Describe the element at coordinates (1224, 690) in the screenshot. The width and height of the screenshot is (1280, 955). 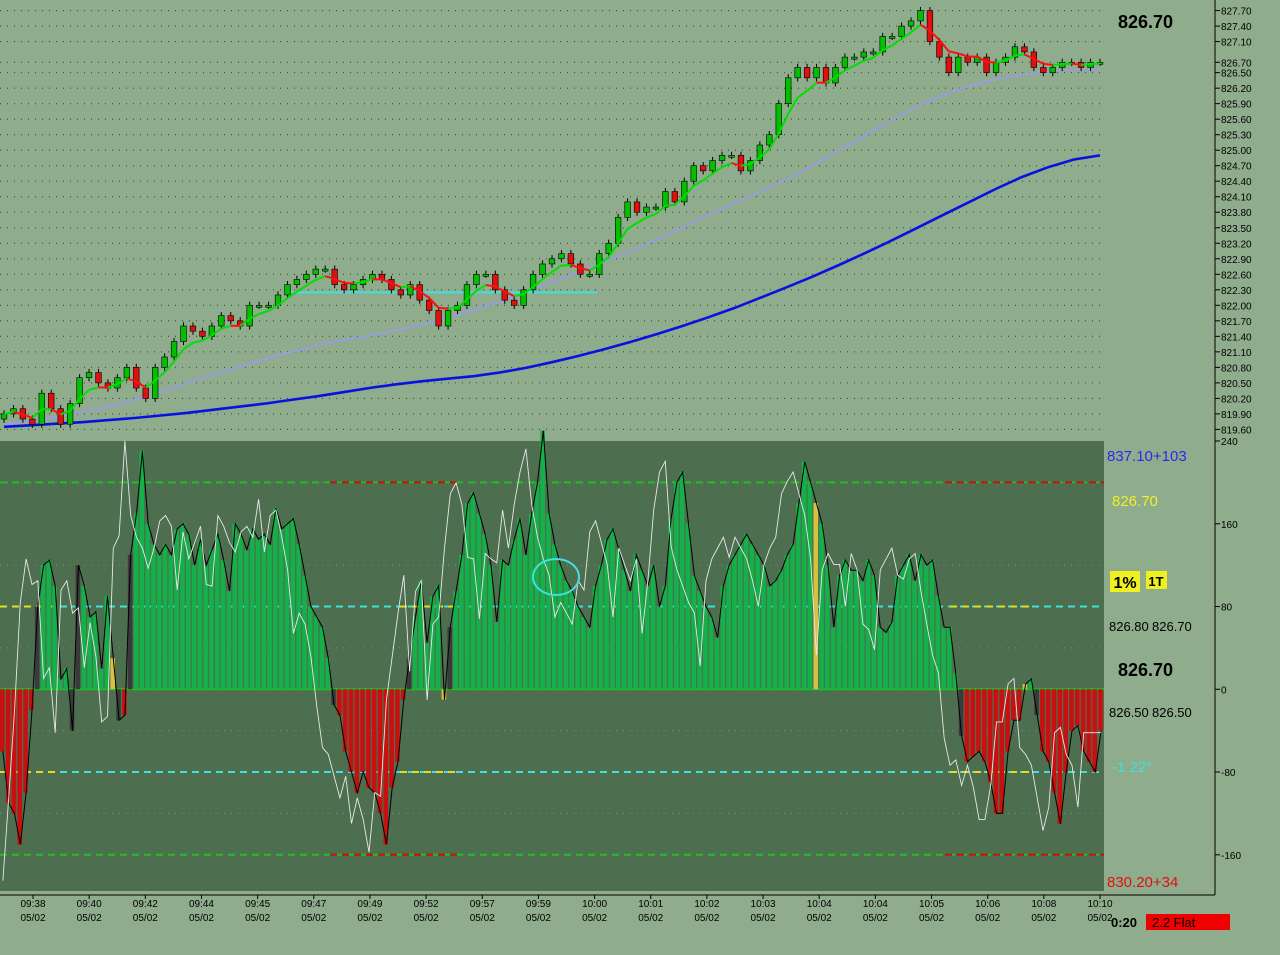
I see `oscillator-tick-label: 0` at that location.